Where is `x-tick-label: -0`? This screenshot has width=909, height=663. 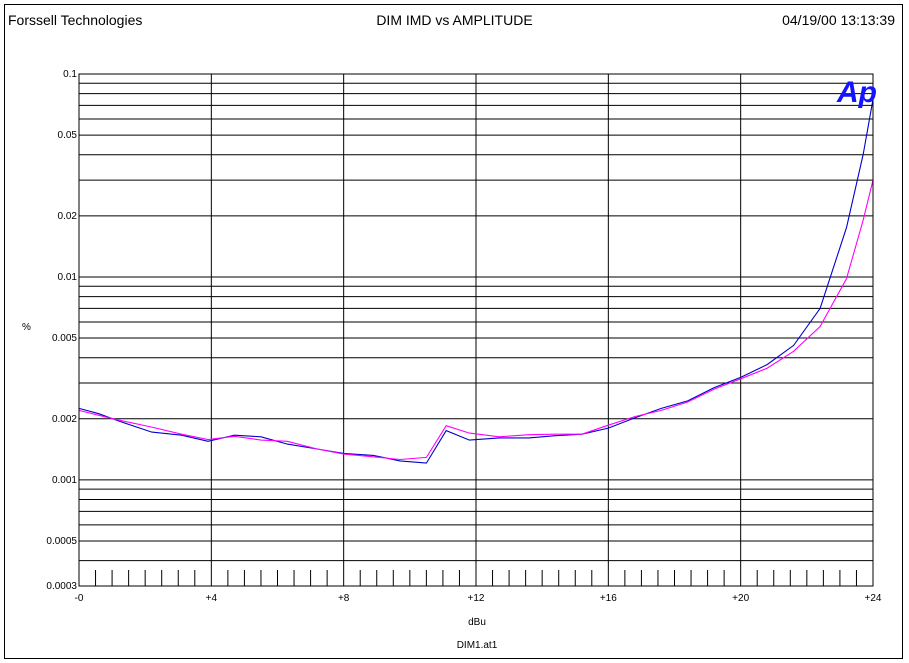 x-tick-label: -0 is located at coordinates (79, 598).